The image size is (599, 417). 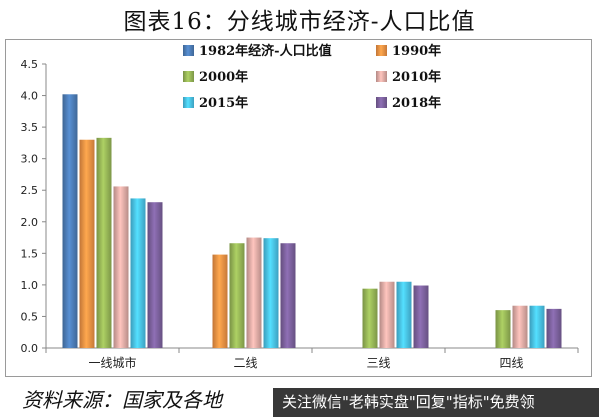 What do you see at coordinates (30, 96) in the screenshot?
I see `y-tick-label: 4.0` at bounding box center [30, 96].